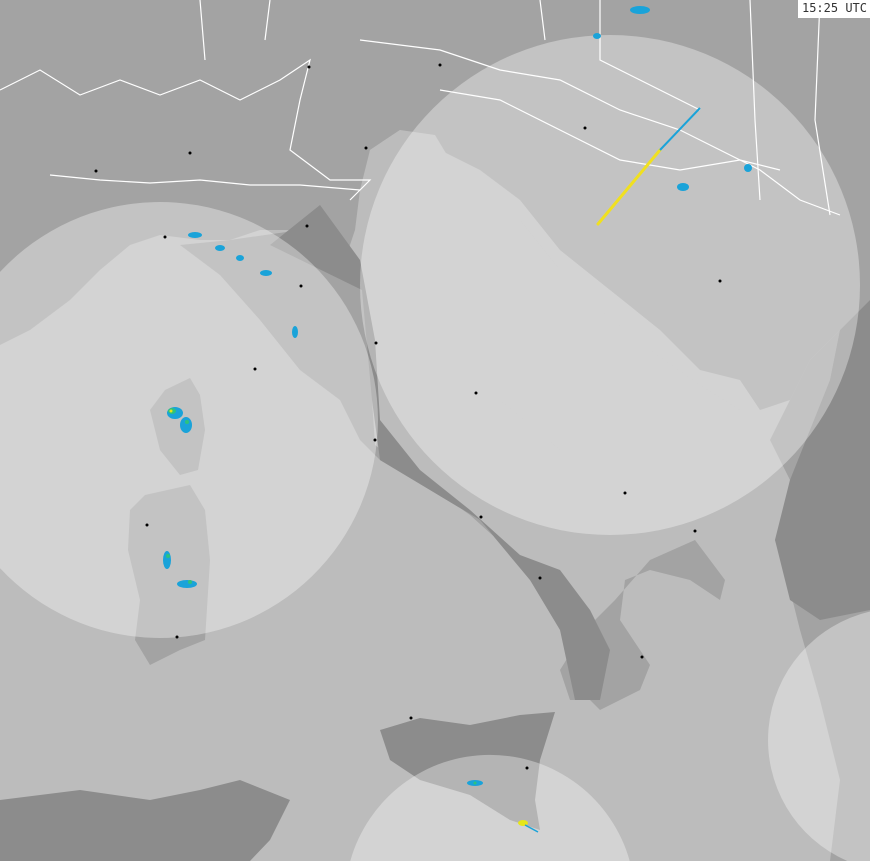 The width and height of the screenshot is (870, 861). I want to click on land-albania-greece, so click(822, 460).